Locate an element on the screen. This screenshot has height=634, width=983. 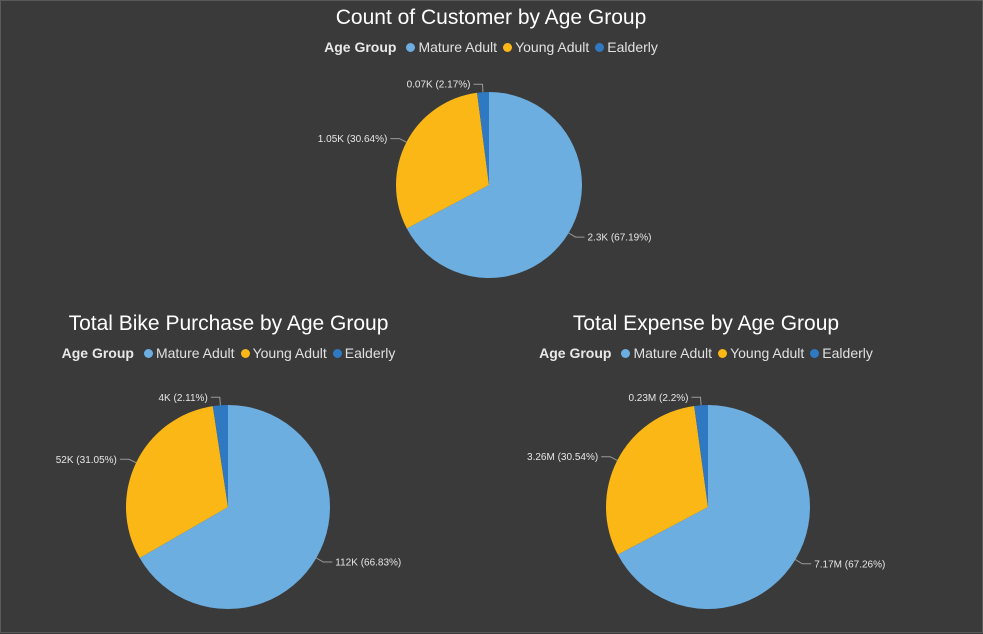
pie-chart: 112K (66.83%) 52K (31.05%) 4K (2.11%) is located at coordinates (228, 501).